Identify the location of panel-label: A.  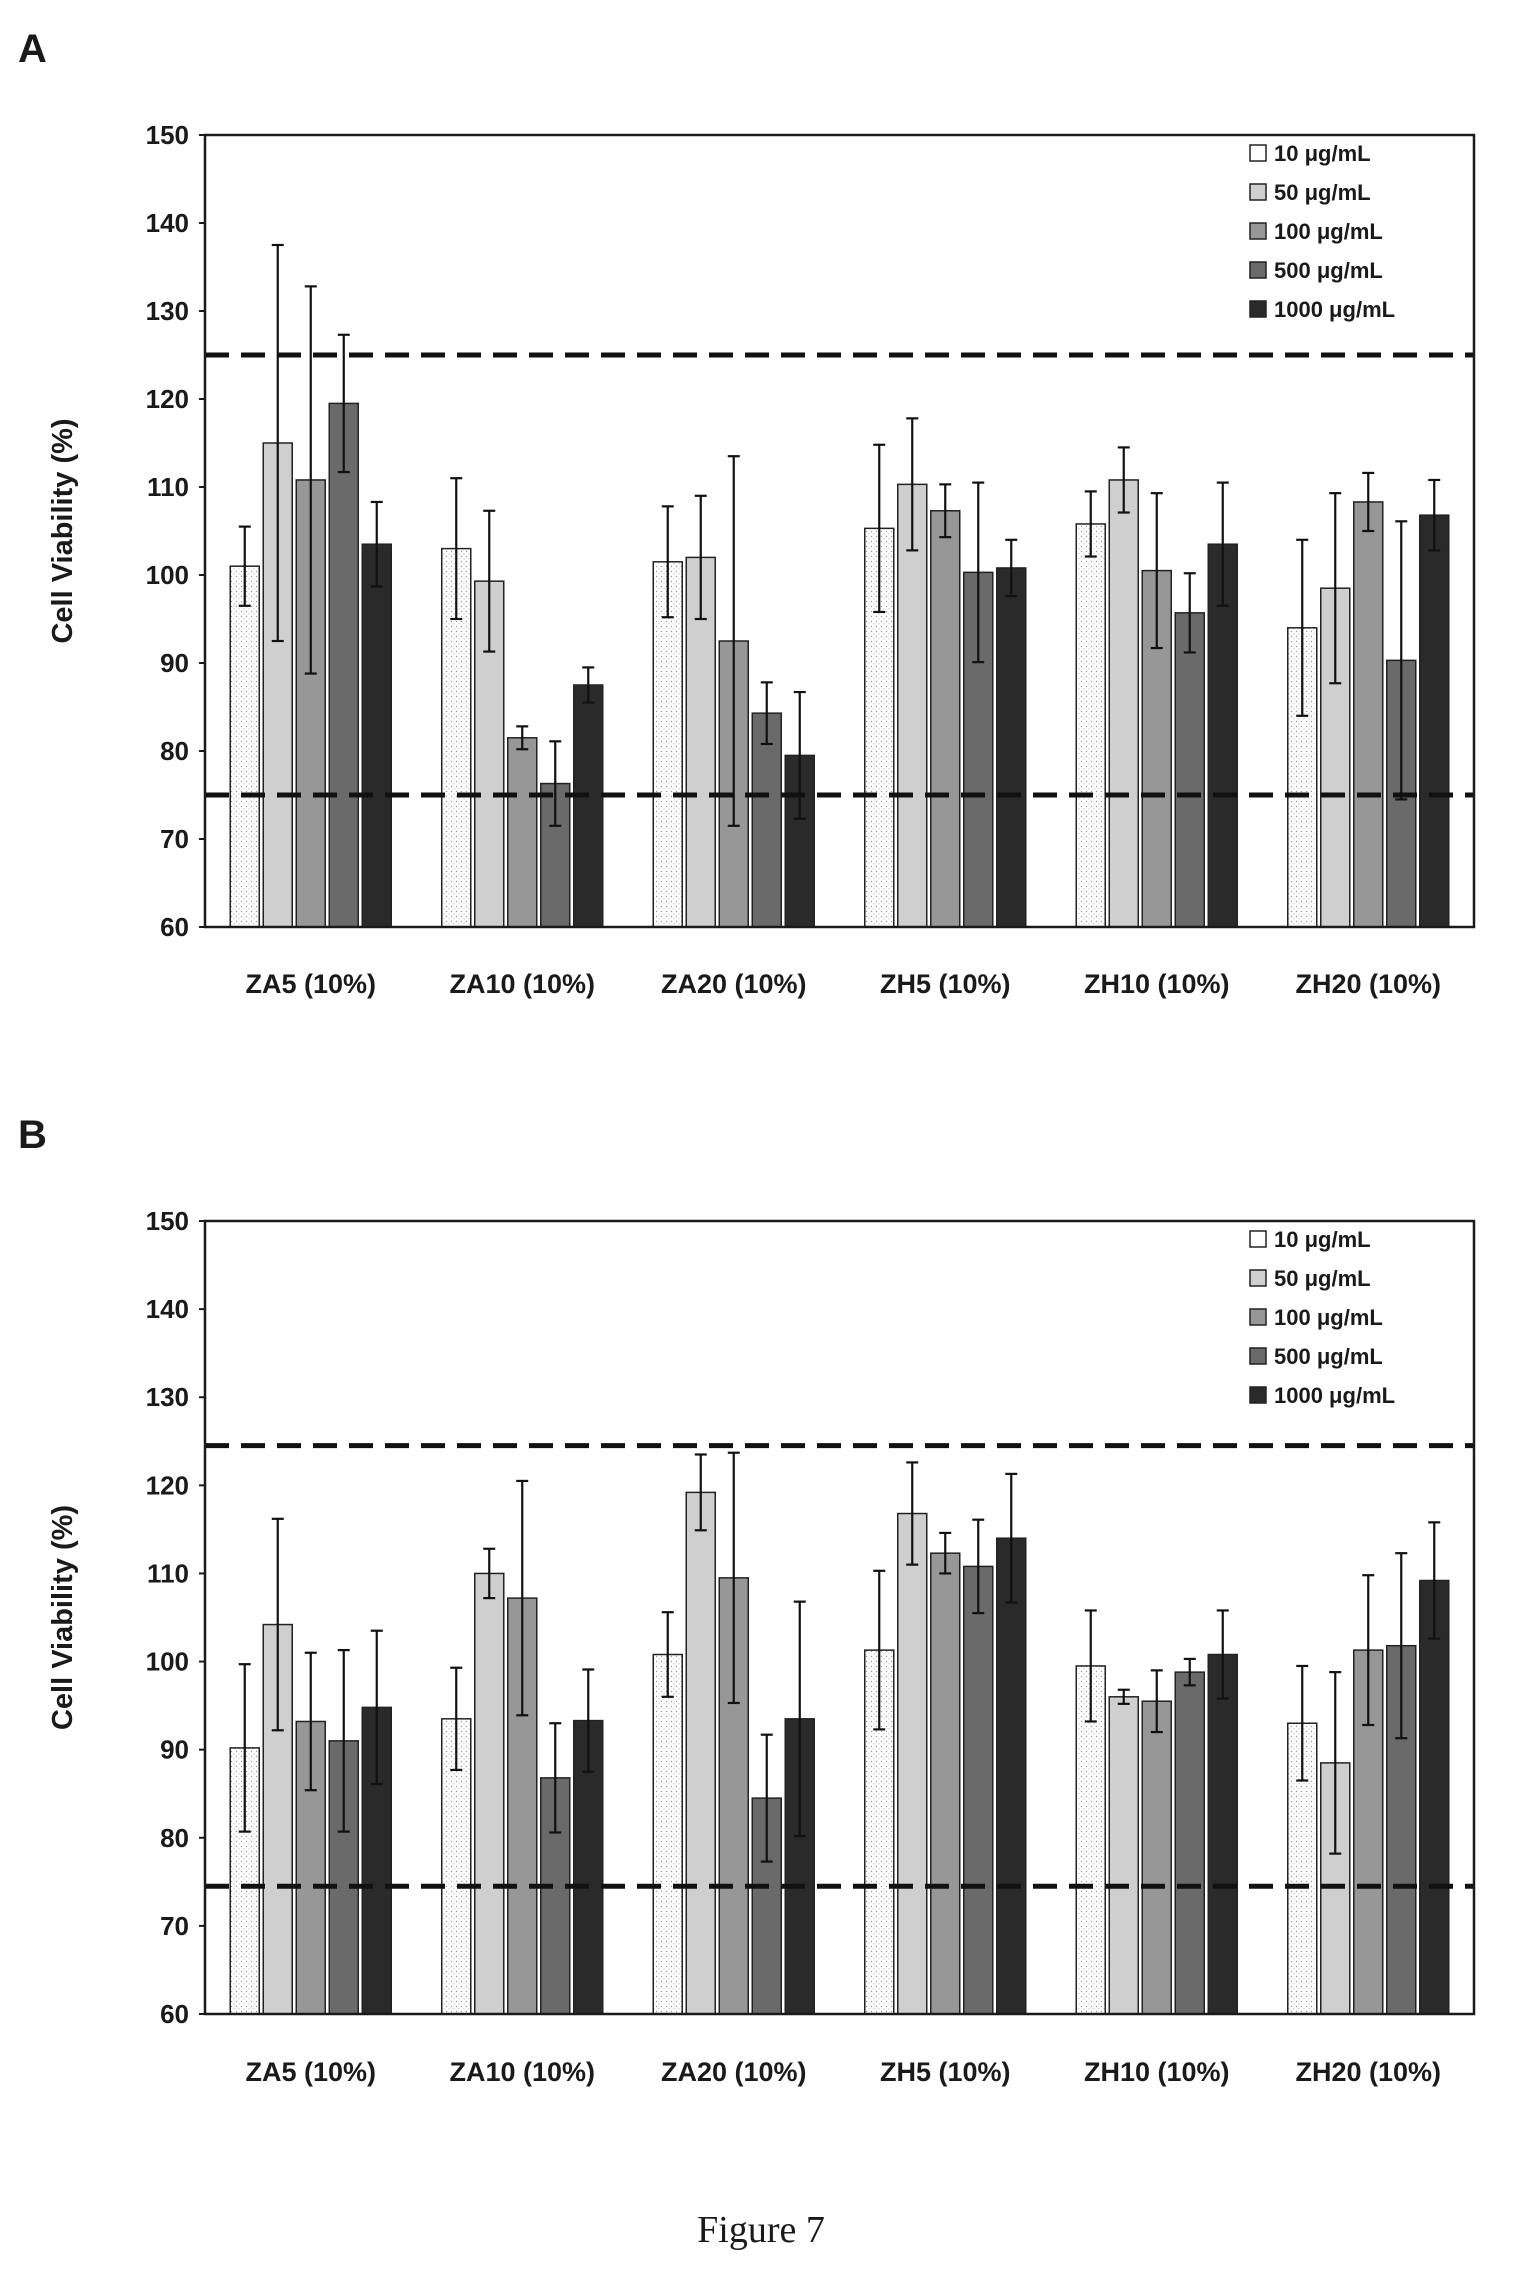
(32, 49).